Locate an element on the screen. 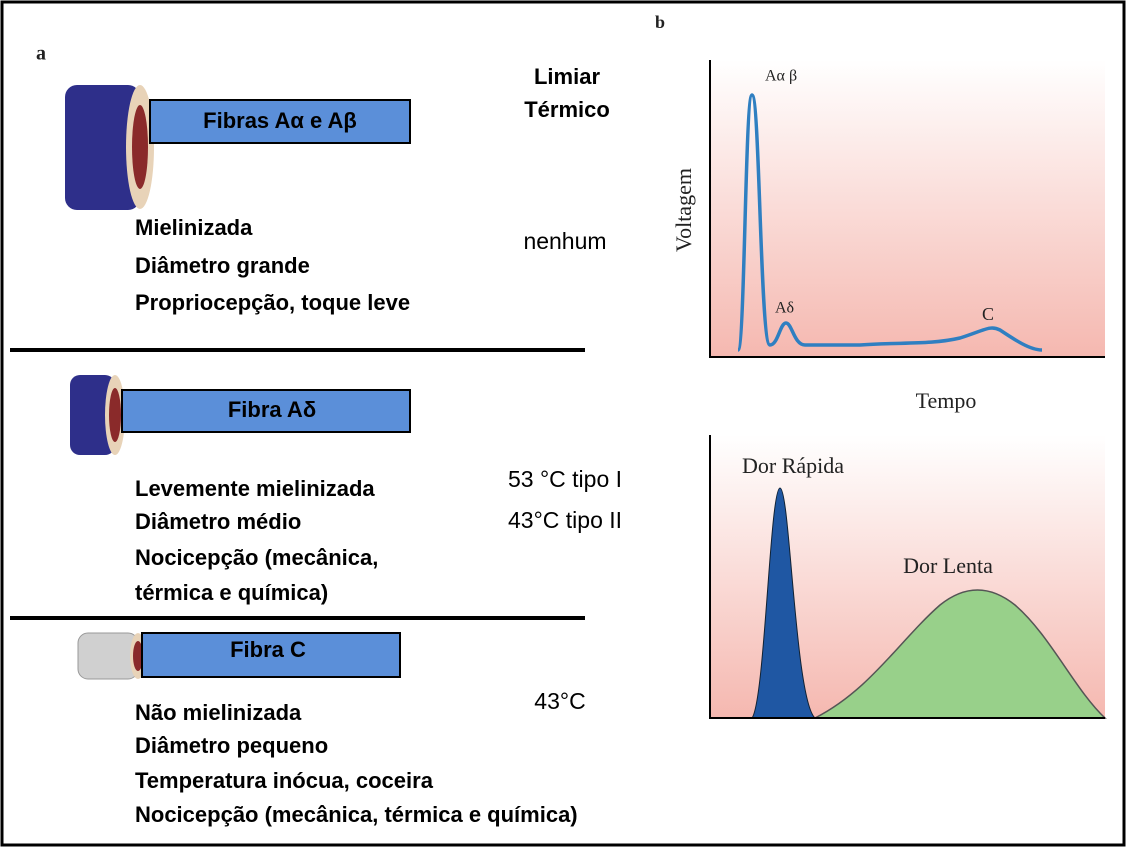 The width and height of the screenshot is (1126, 847). threshold: 43°C is located at coordinates (559, 701).